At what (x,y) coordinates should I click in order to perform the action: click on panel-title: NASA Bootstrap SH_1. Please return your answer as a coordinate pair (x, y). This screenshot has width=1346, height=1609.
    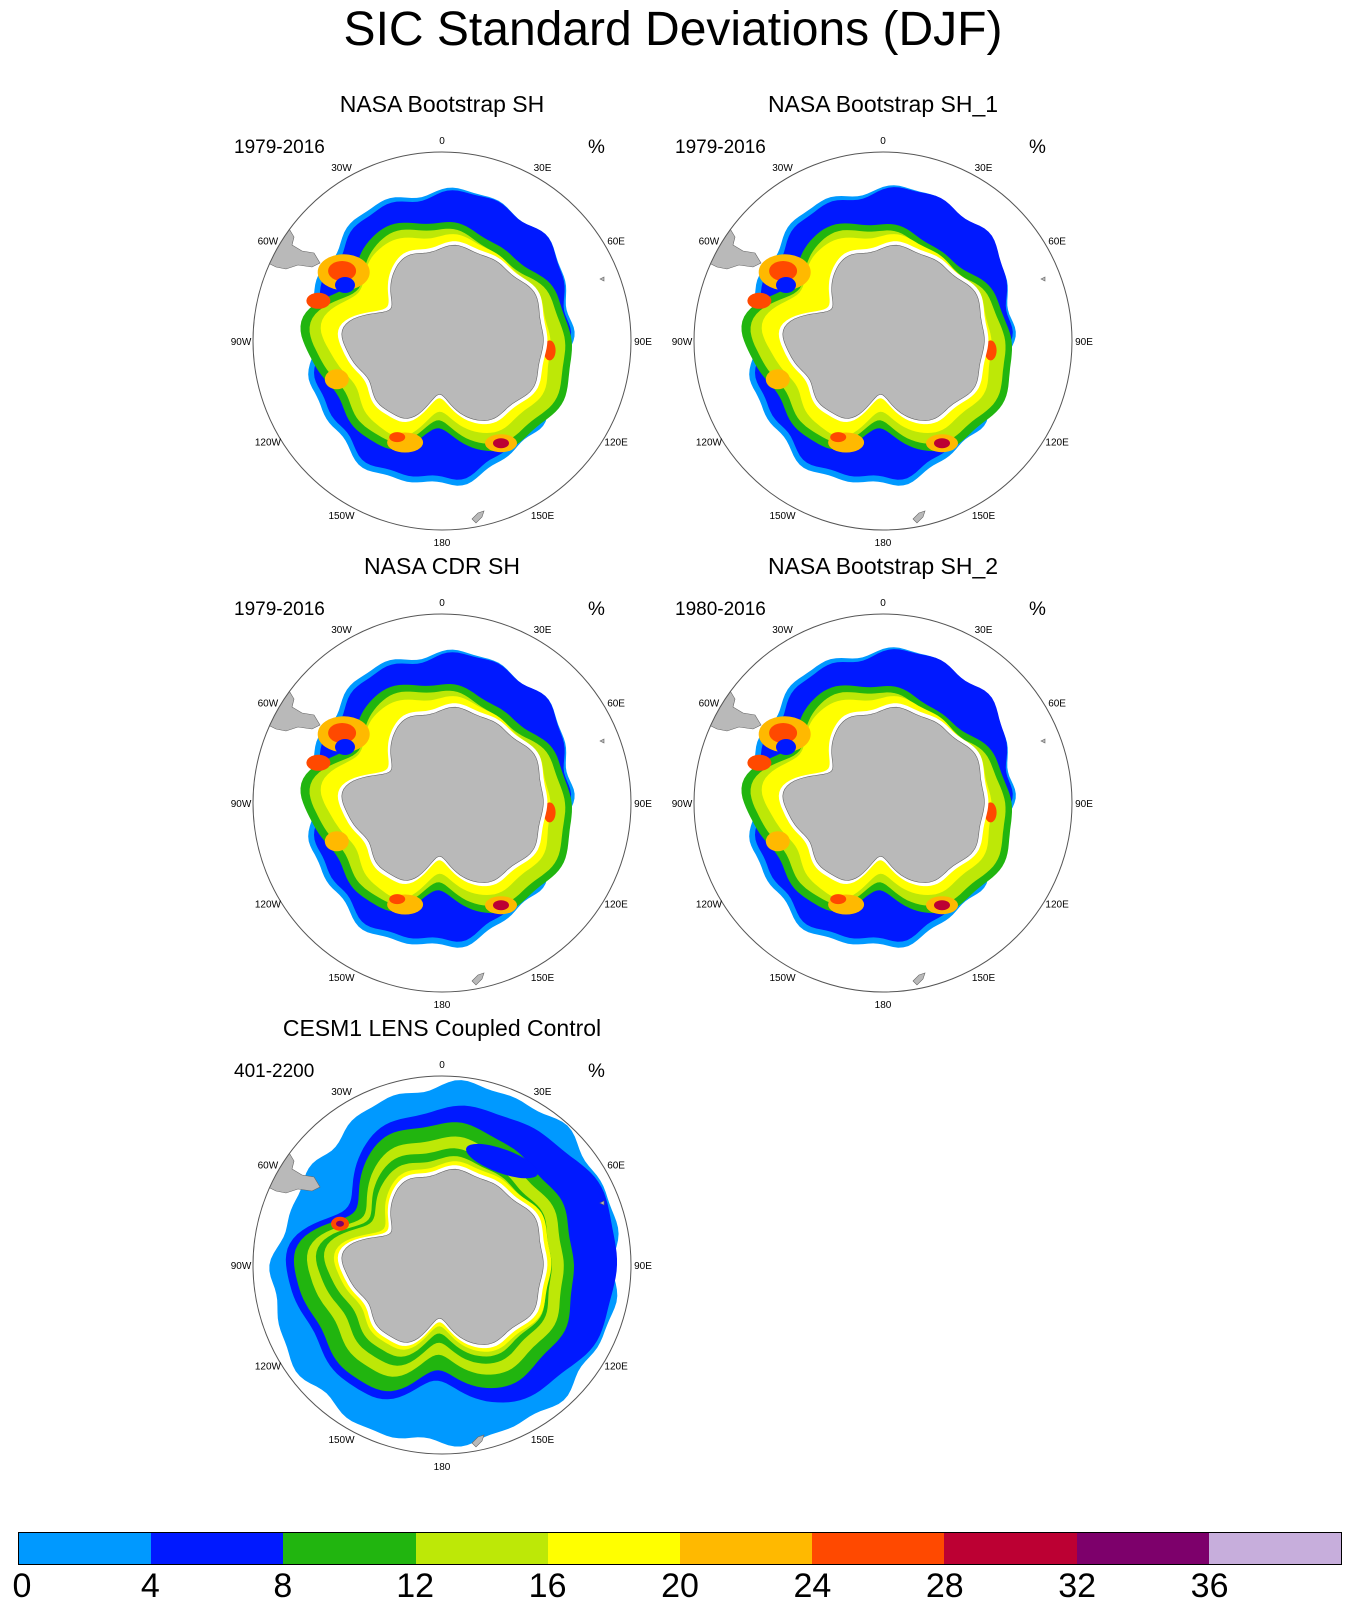
    Looking at the image, I should click on (883, 104).